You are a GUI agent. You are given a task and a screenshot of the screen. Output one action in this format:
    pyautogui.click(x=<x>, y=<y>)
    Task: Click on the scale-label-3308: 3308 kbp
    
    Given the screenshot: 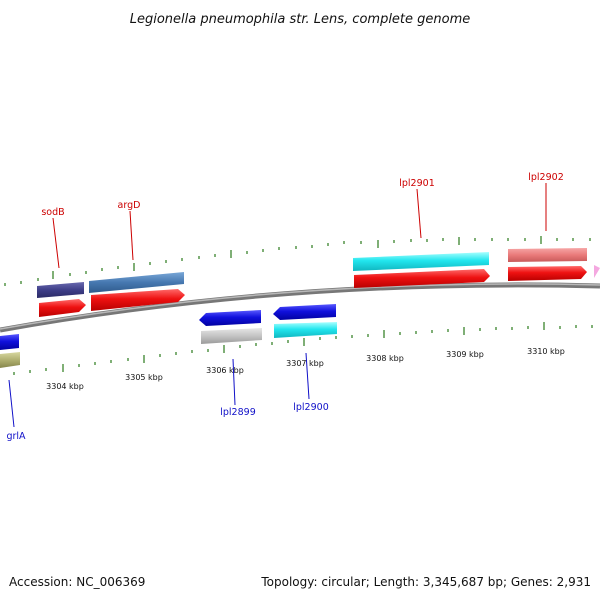 What is the action you would take?
    pyautogui.click(x=385, y=358)
    